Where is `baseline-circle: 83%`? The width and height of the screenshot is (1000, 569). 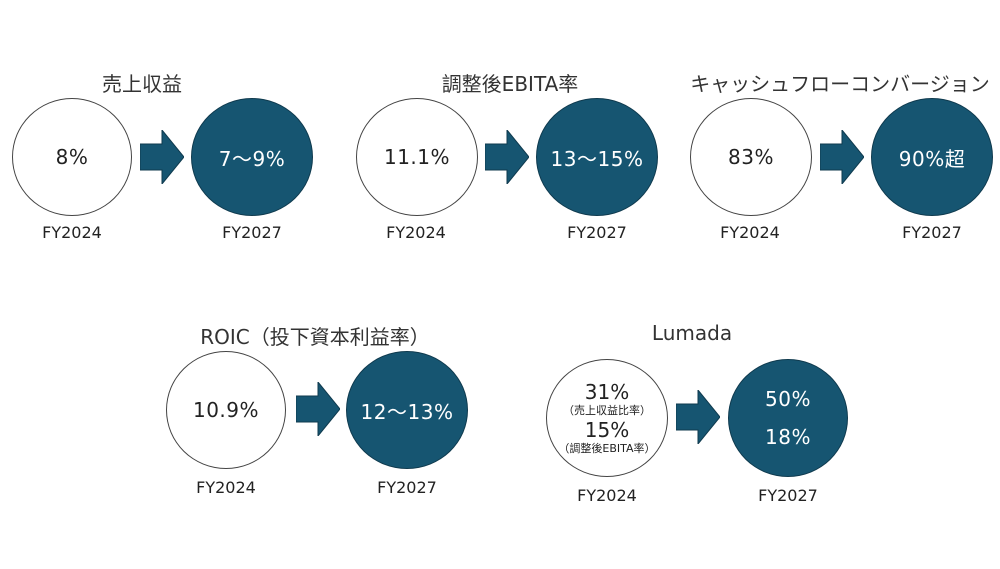 baseline-circle: 83% is located at coordinates (751, 157).